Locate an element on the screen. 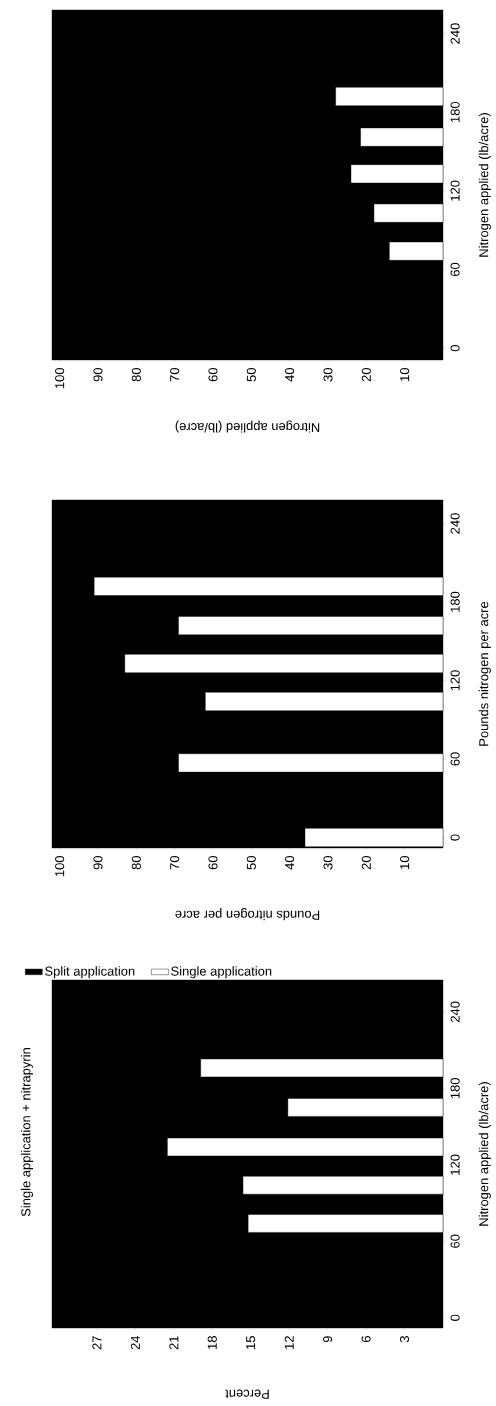 The height and width of the screenshot is (1406, 496). x-tick-label: 15 is located at coordinates (251, 1342).